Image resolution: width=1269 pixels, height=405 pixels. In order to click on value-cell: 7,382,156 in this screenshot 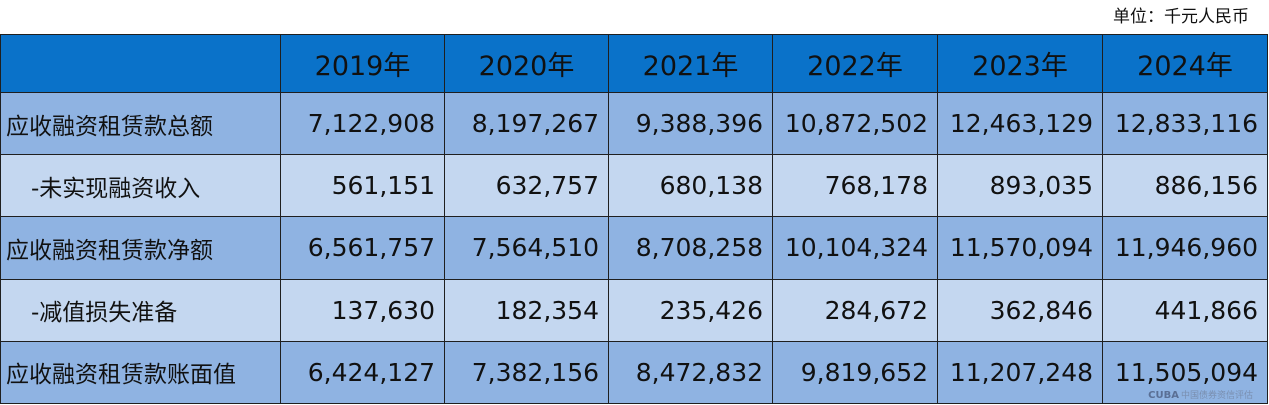, I will do `click(526, 372)`.